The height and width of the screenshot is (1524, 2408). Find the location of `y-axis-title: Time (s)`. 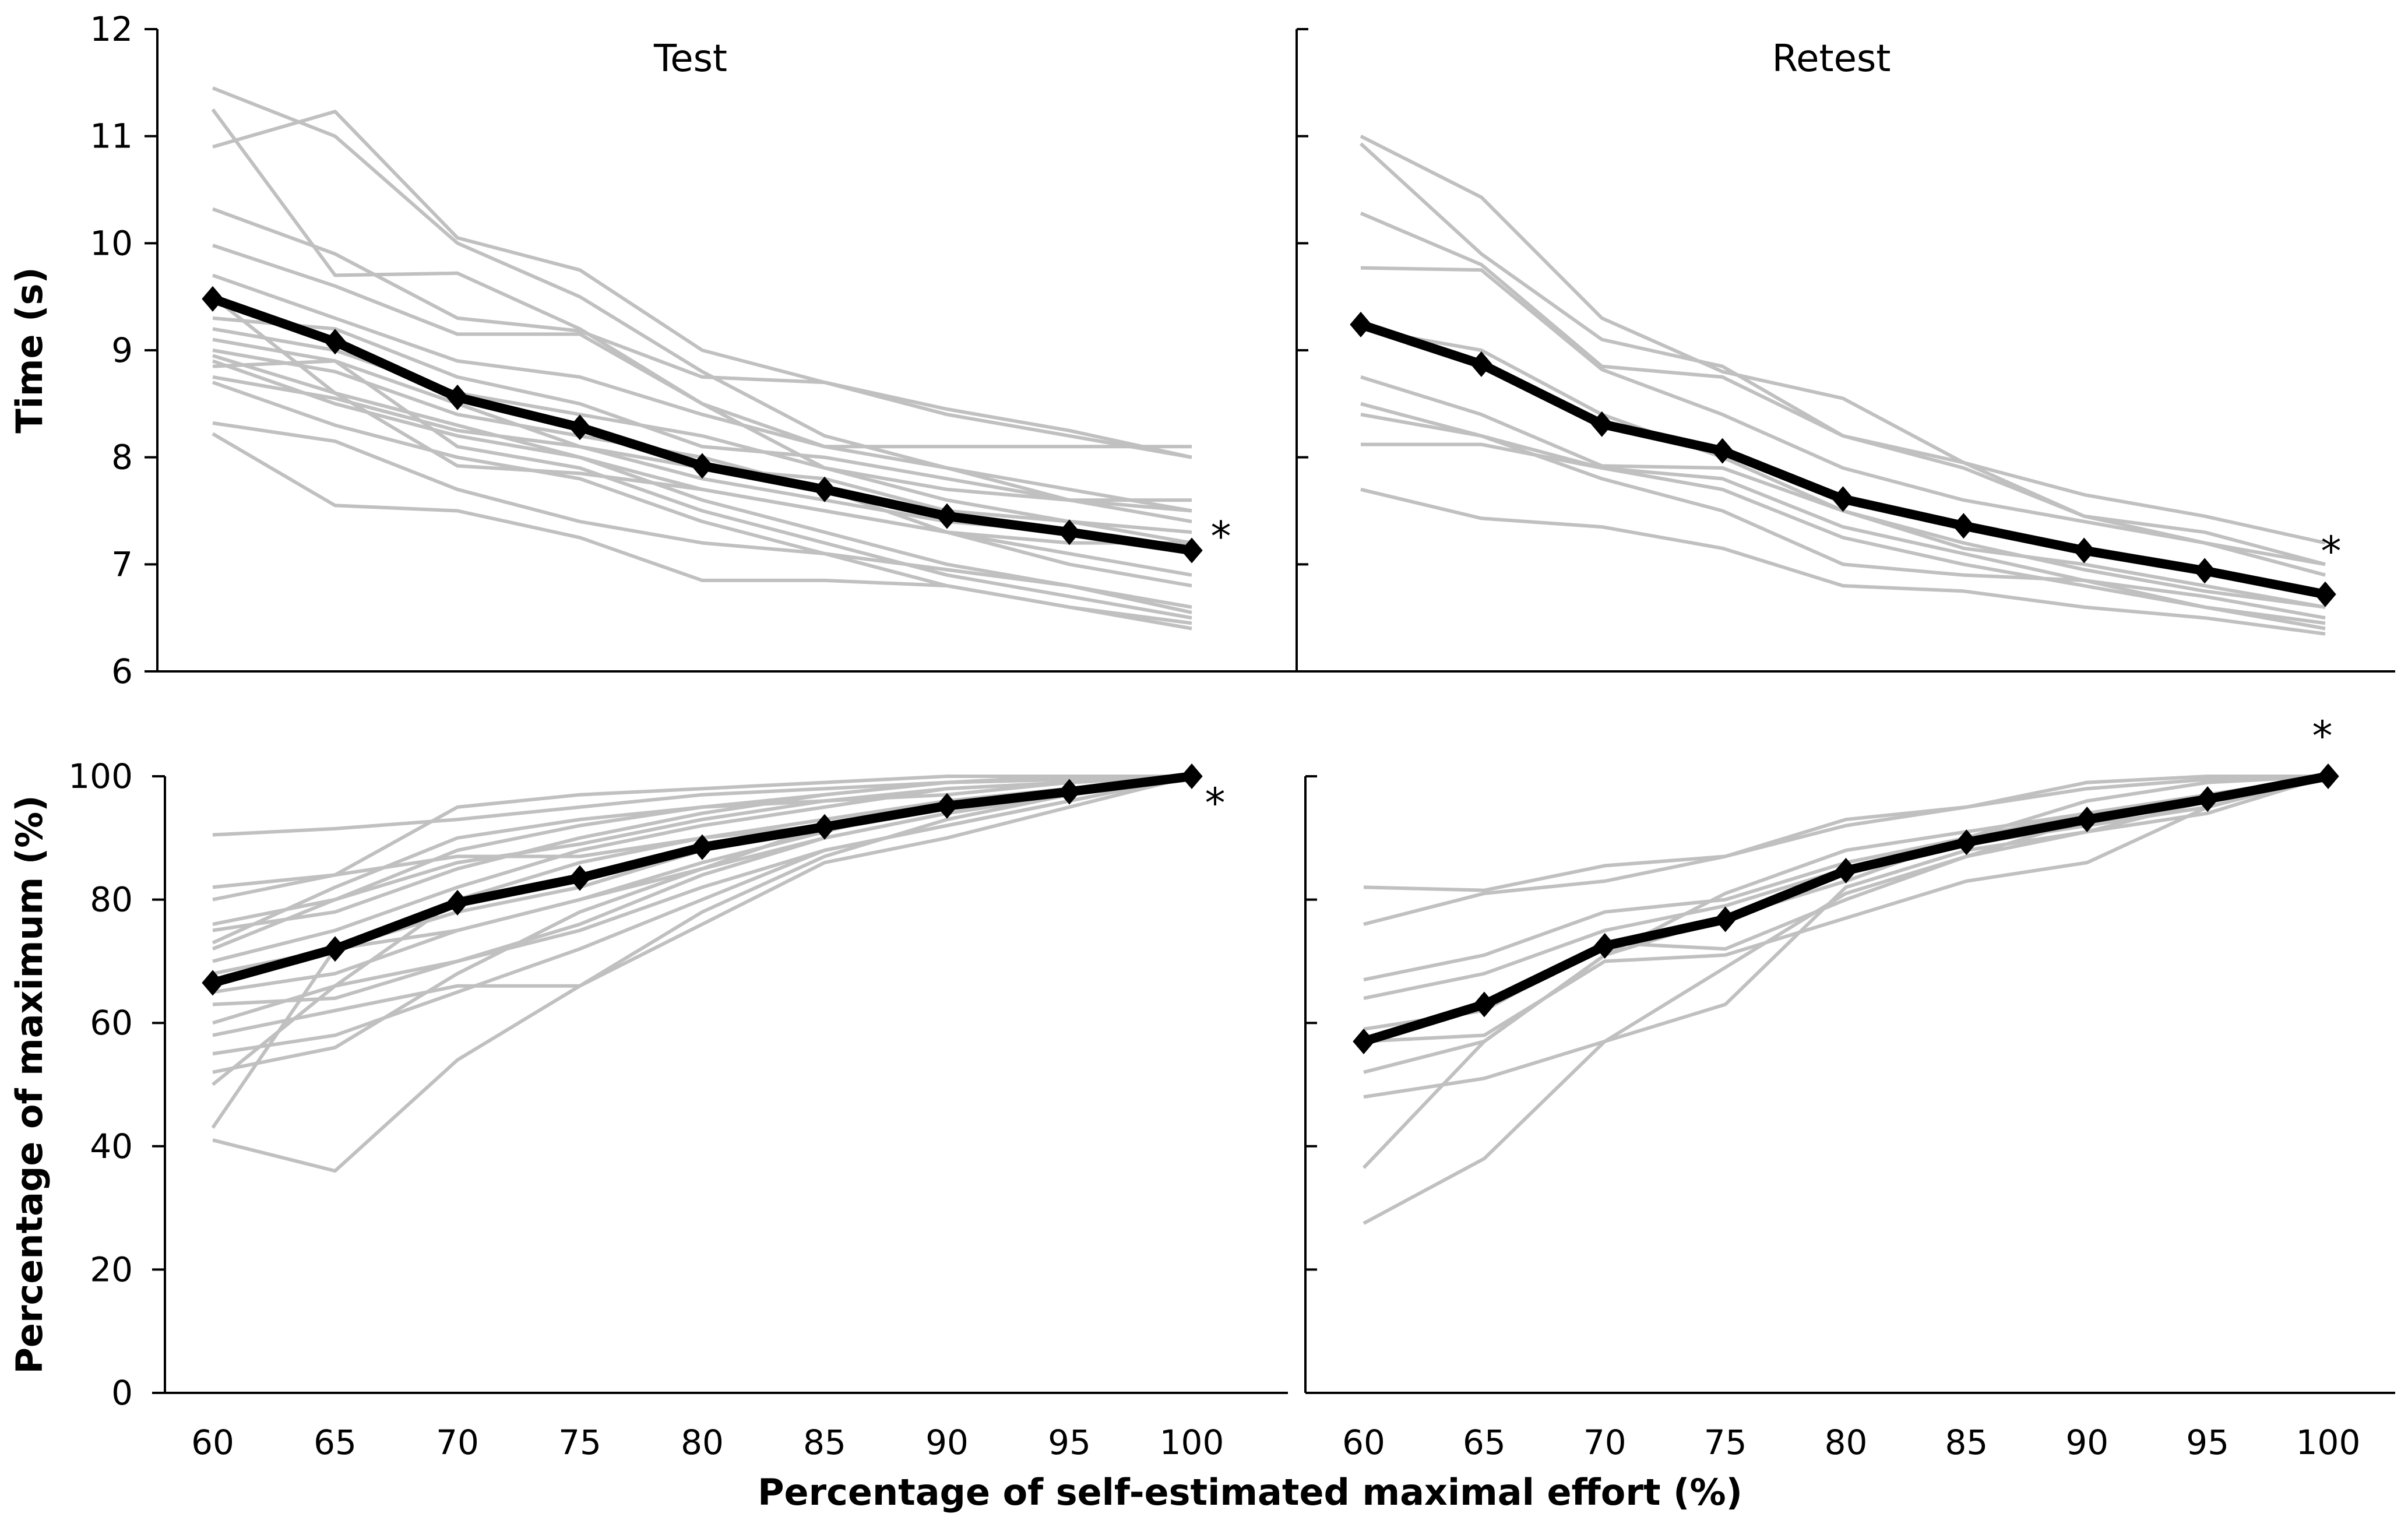

y-axis-title: Time (s) is located at coordinates (30, 350).